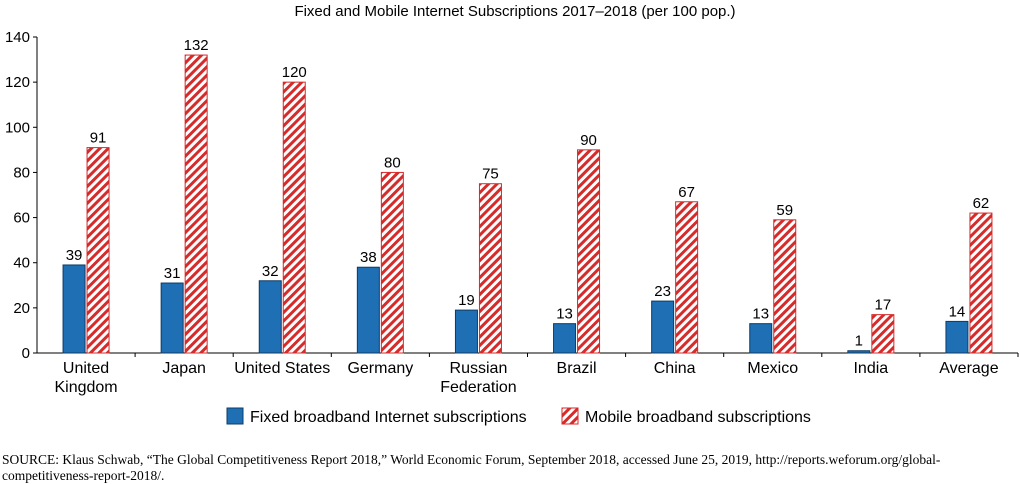 The image size is (1020, 484). What do you see at coordinates (17, 127) in the screenshot?
I see `y-tick-label: 100` at bounding box center [17, 127].